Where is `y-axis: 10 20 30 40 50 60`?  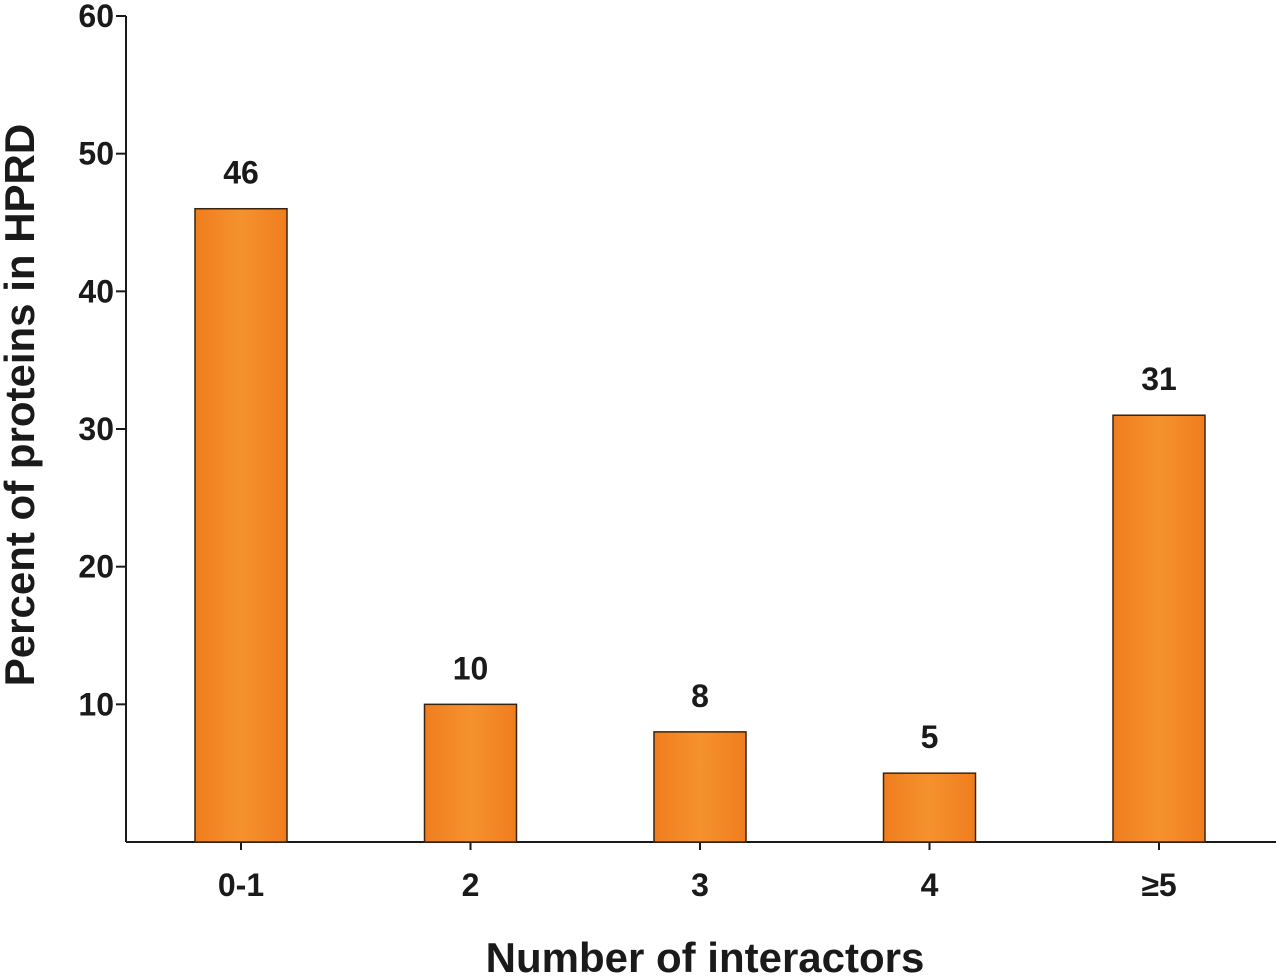 y-axis: 10 20 30 40 50 60 is located at coordinates (102, 421).